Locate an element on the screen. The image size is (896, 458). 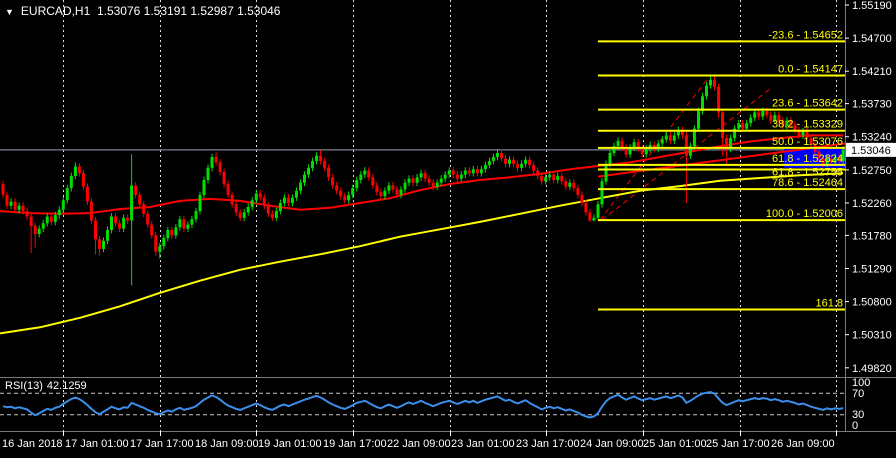
fibo-highlight-rect is located at coordinates (814, 158).